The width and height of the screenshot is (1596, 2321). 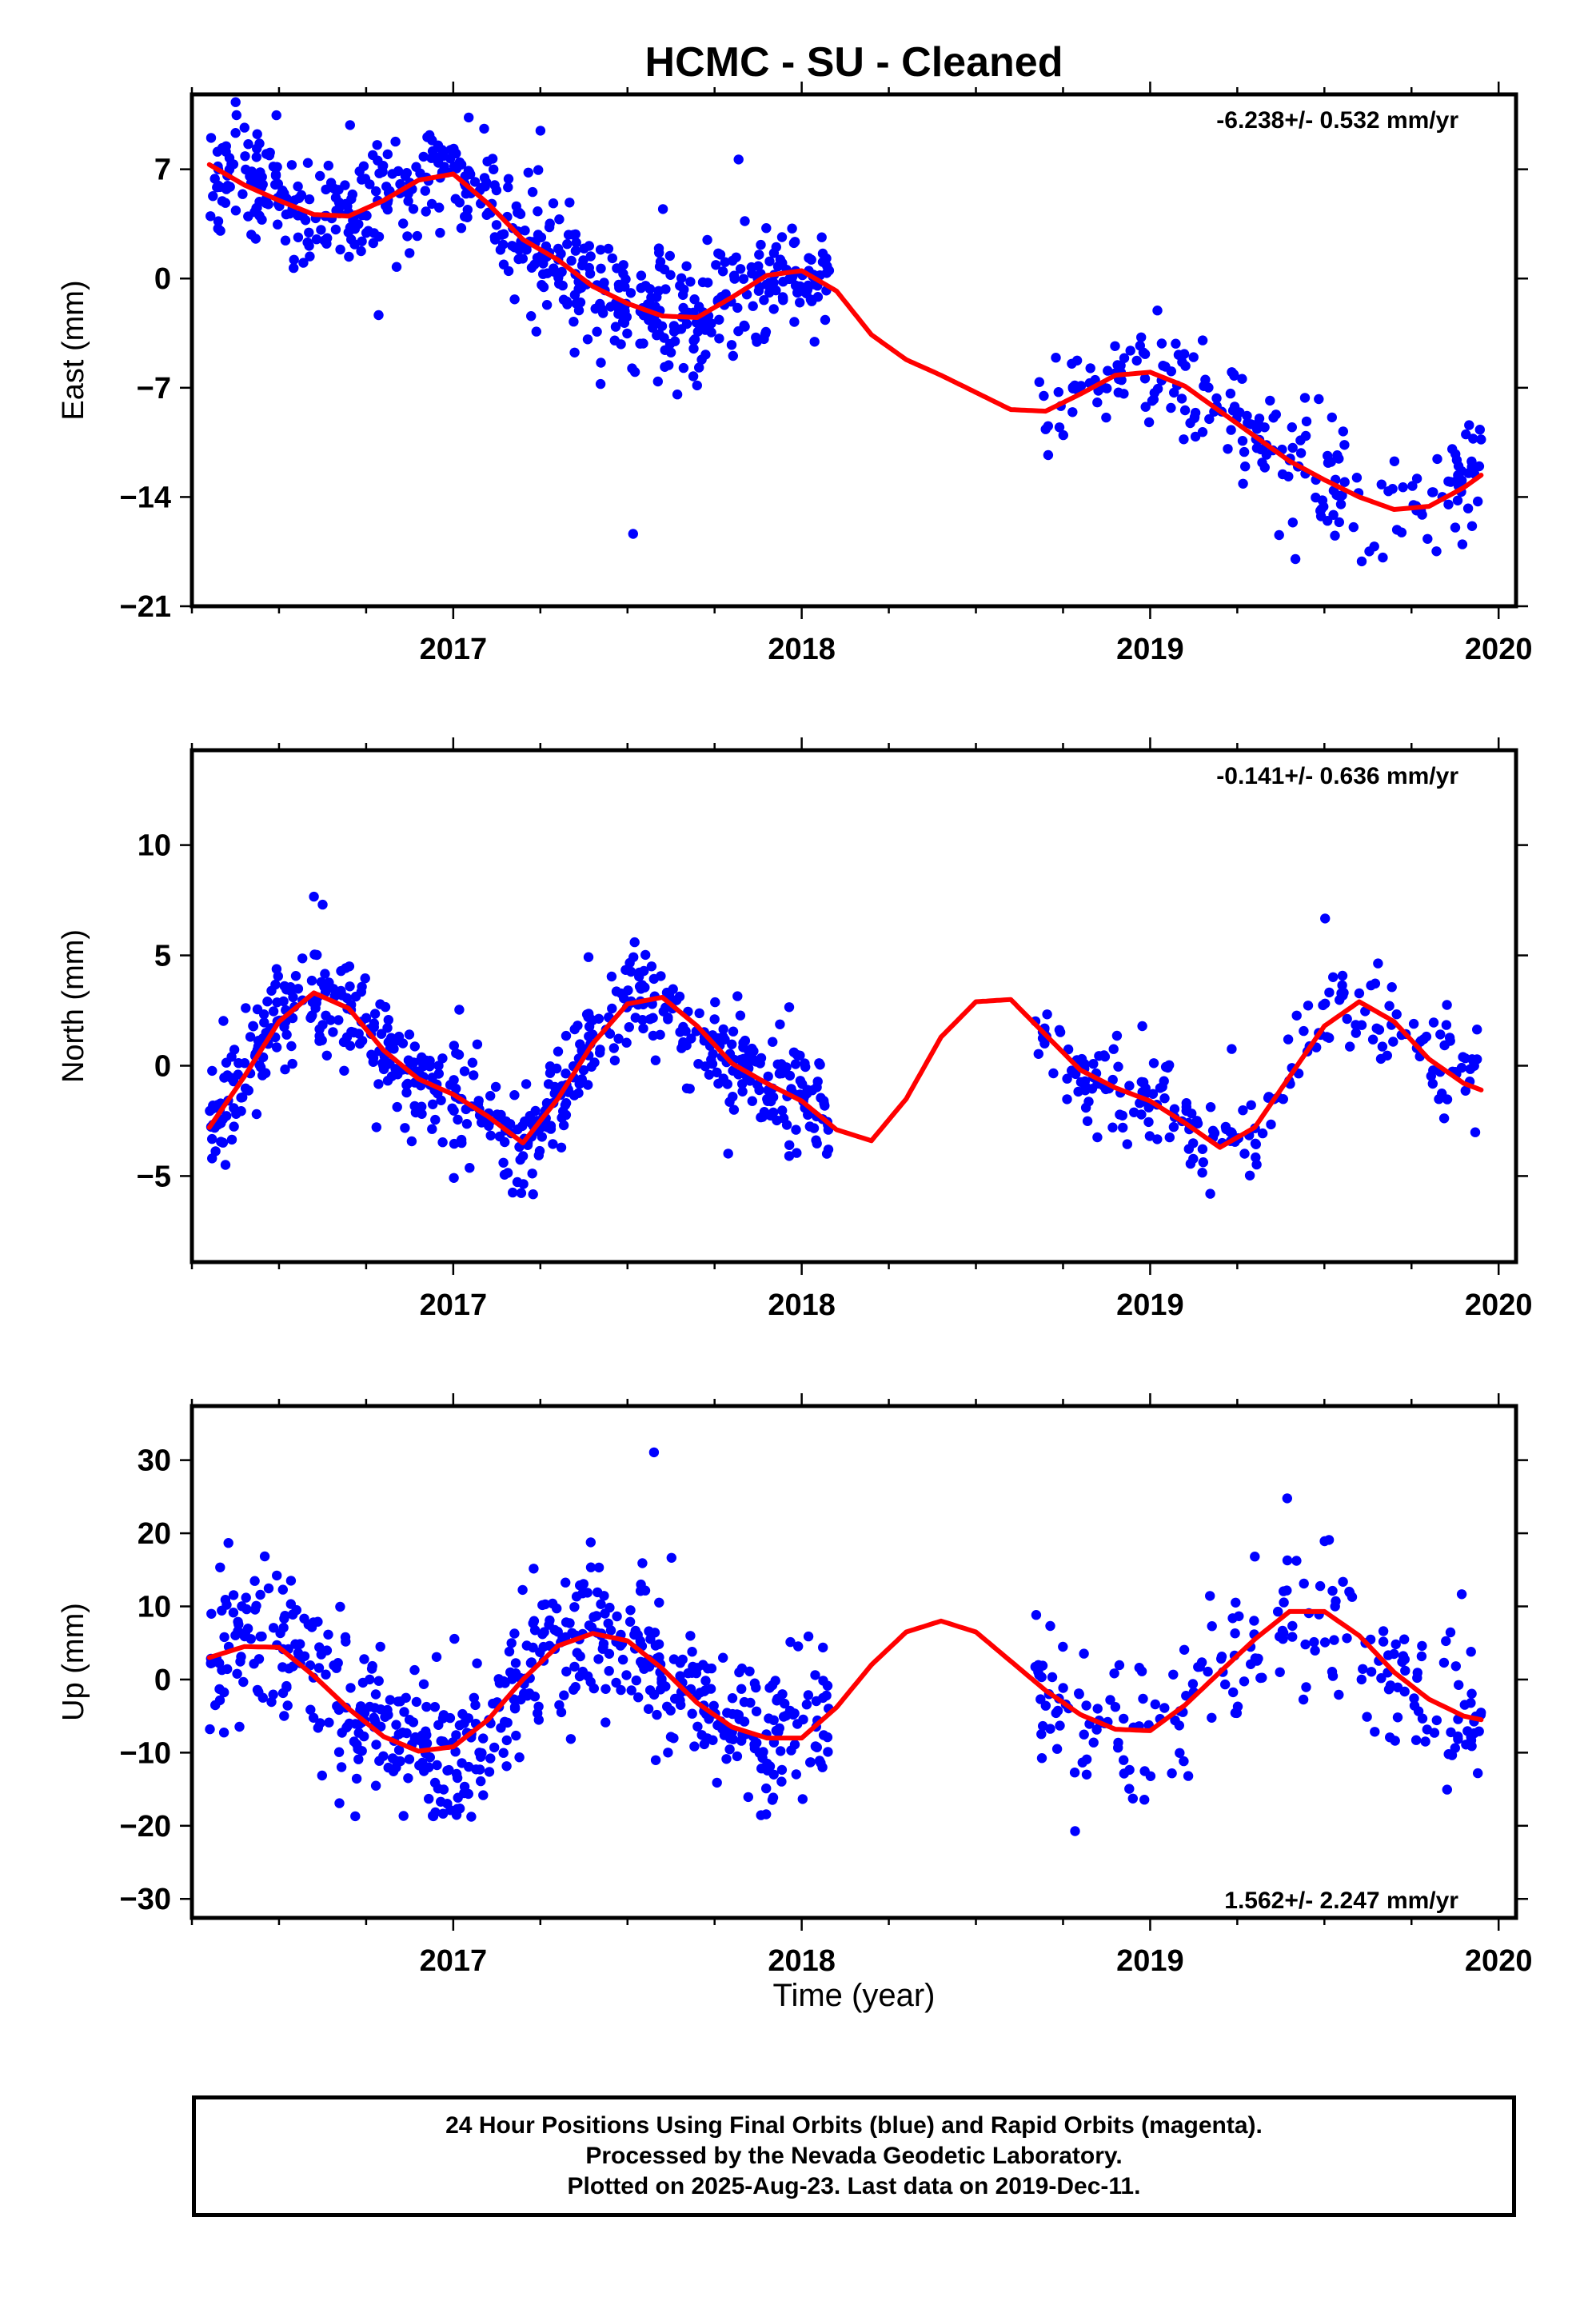 What do you see at coordinates (454, 649) in the screenshot?
I see `x-tick-label: 2017` at bounding box center [454, 649].